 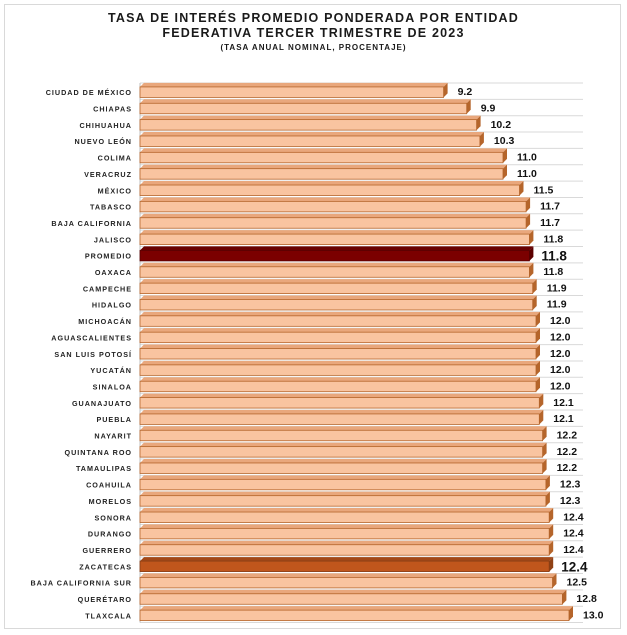 What do you see at coordinates (313, 33) in the screenshot?
I see `chart-title-line2: FEDERATIVA TERCER TRIMESTRE DE 2023` at bounding box center [313, 33].